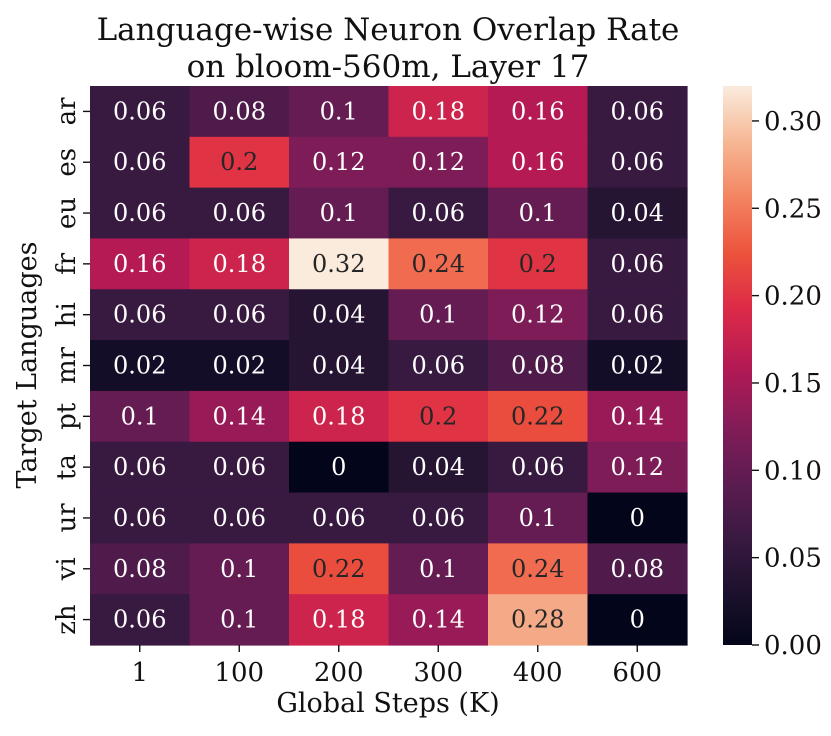 The image size is (831, 736). I want to click on colorbar-tick-label: 0.00, so click(793, 646).